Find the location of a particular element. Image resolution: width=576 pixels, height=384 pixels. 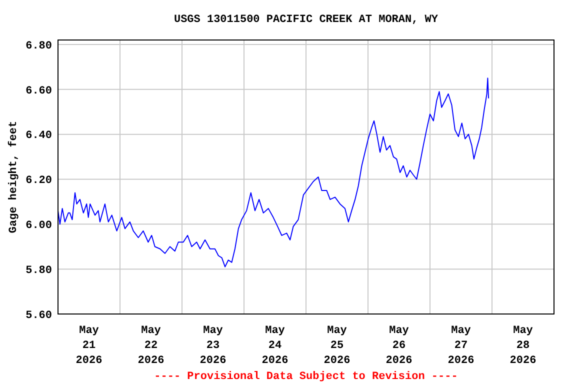

x-tick-label: May 23 2026 is located at coordinates (213, 346).